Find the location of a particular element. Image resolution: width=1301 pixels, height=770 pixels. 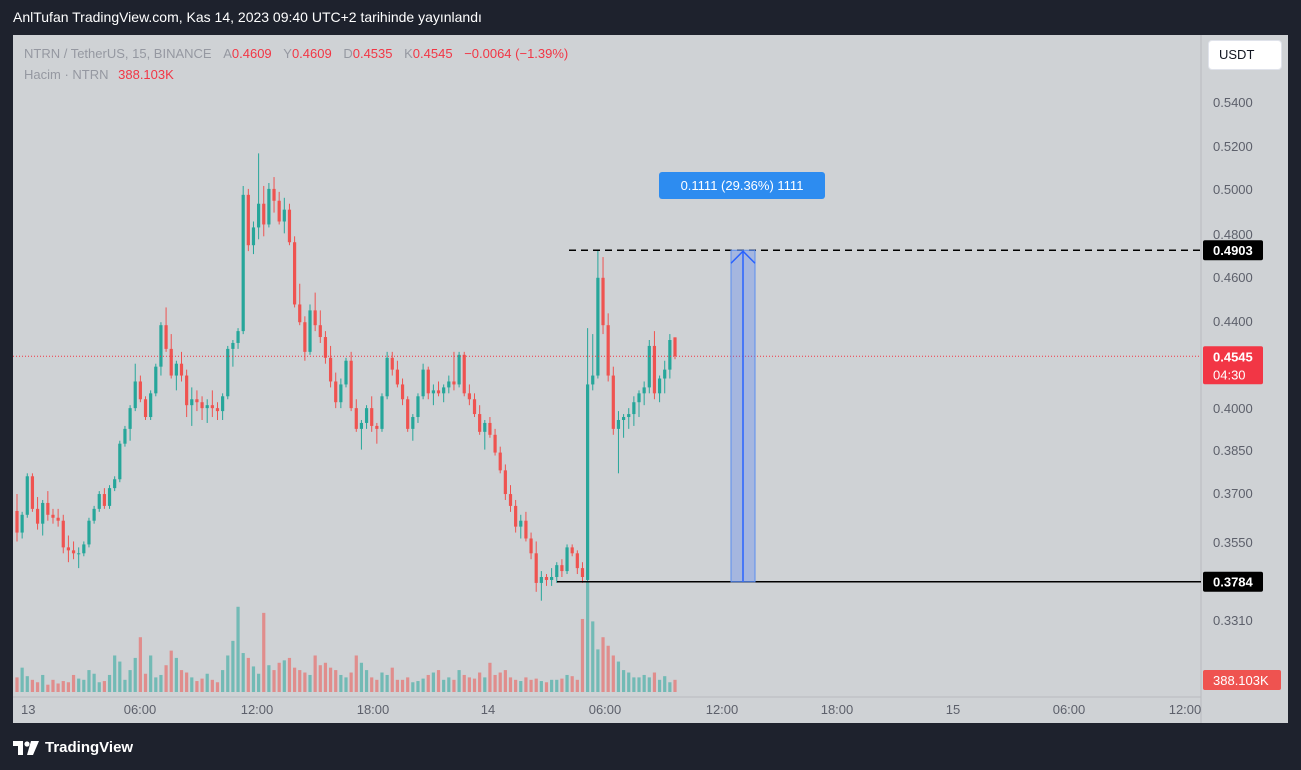

footer-brand: TradingView is located at coordinates (73, 747).